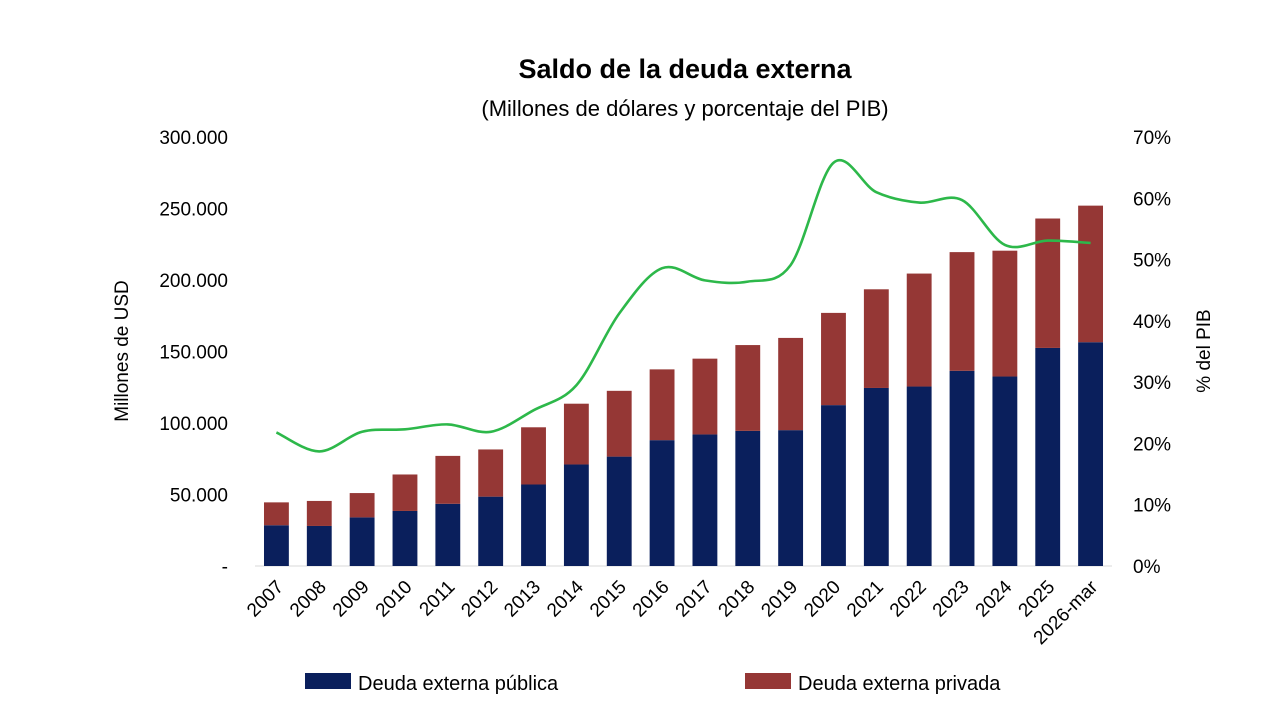 Image resolution: width=1280 pixels, height=720 pixels. Describe the element at coordinates (608, 599) in the screenshot. I see `x-tick-label: 2015` at that location.